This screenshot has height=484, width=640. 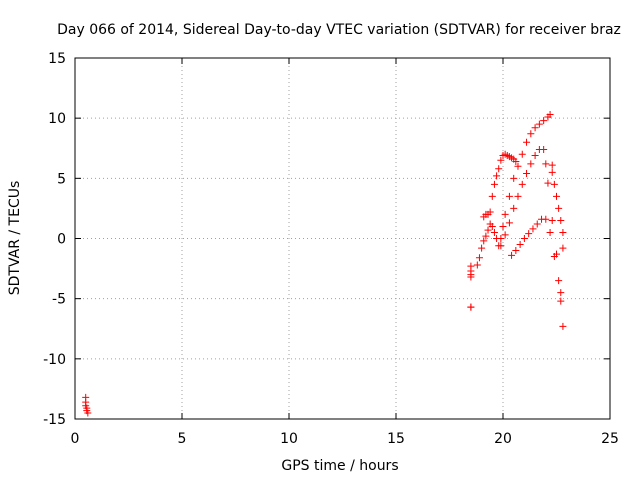 What do you see at coordinates (59, 300) in the screenshot?
I see `y-tick-label: -5` at bounding box center [59, 300].